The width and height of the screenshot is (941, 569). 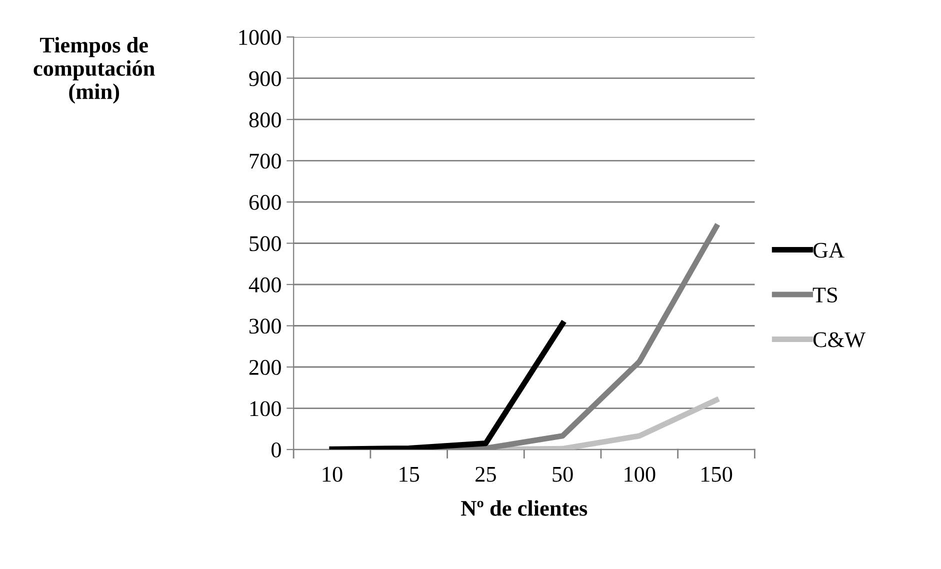 I want to click on y-tick-label: 400, so click(x=264, y=284).